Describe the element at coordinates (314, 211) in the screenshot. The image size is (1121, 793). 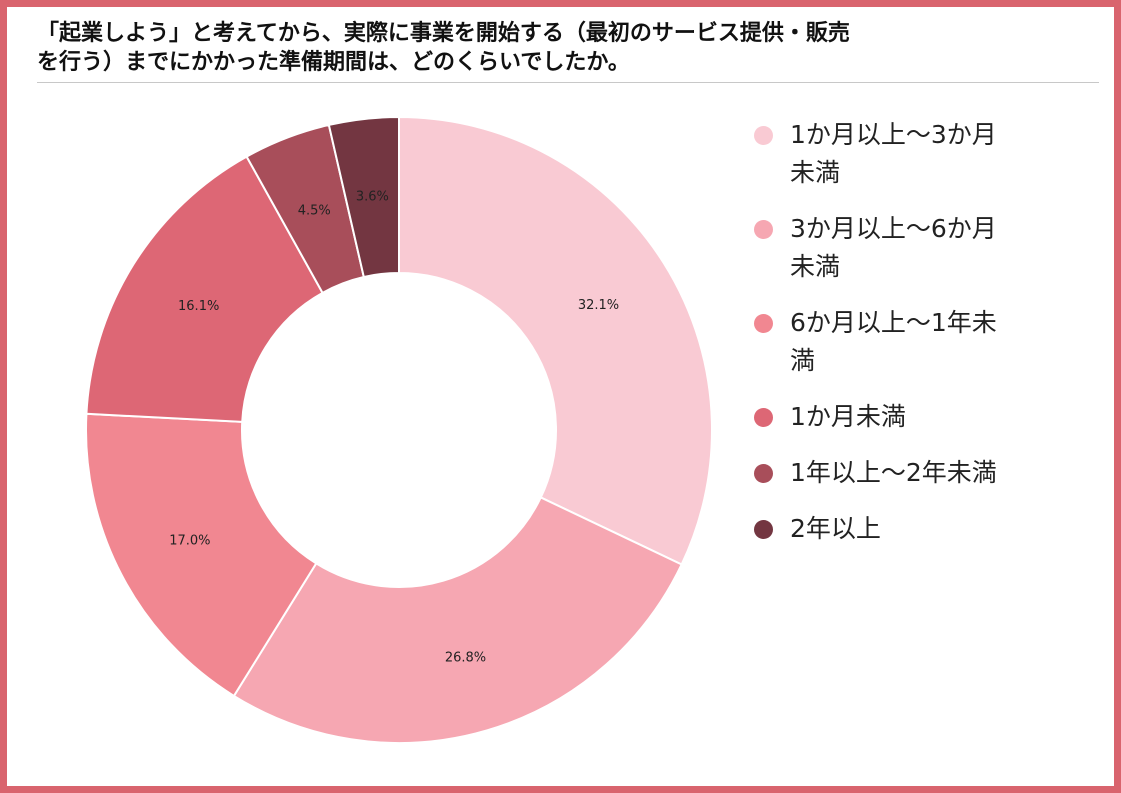
I see `data-label-5: 4.5%` at that location.